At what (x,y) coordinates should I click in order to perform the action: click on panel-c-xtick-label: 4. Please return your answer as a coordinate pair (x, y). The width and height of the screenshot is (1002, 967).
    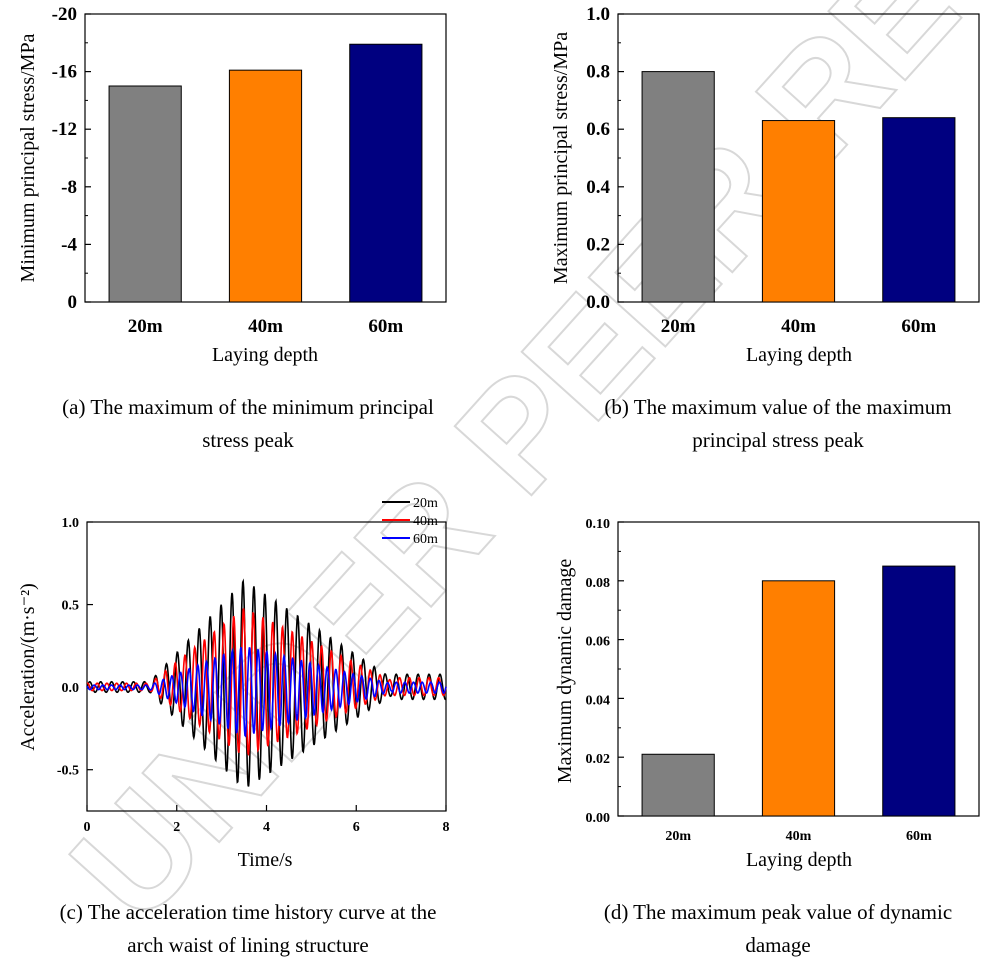
    Looking at the image, I should click on (266, 827).